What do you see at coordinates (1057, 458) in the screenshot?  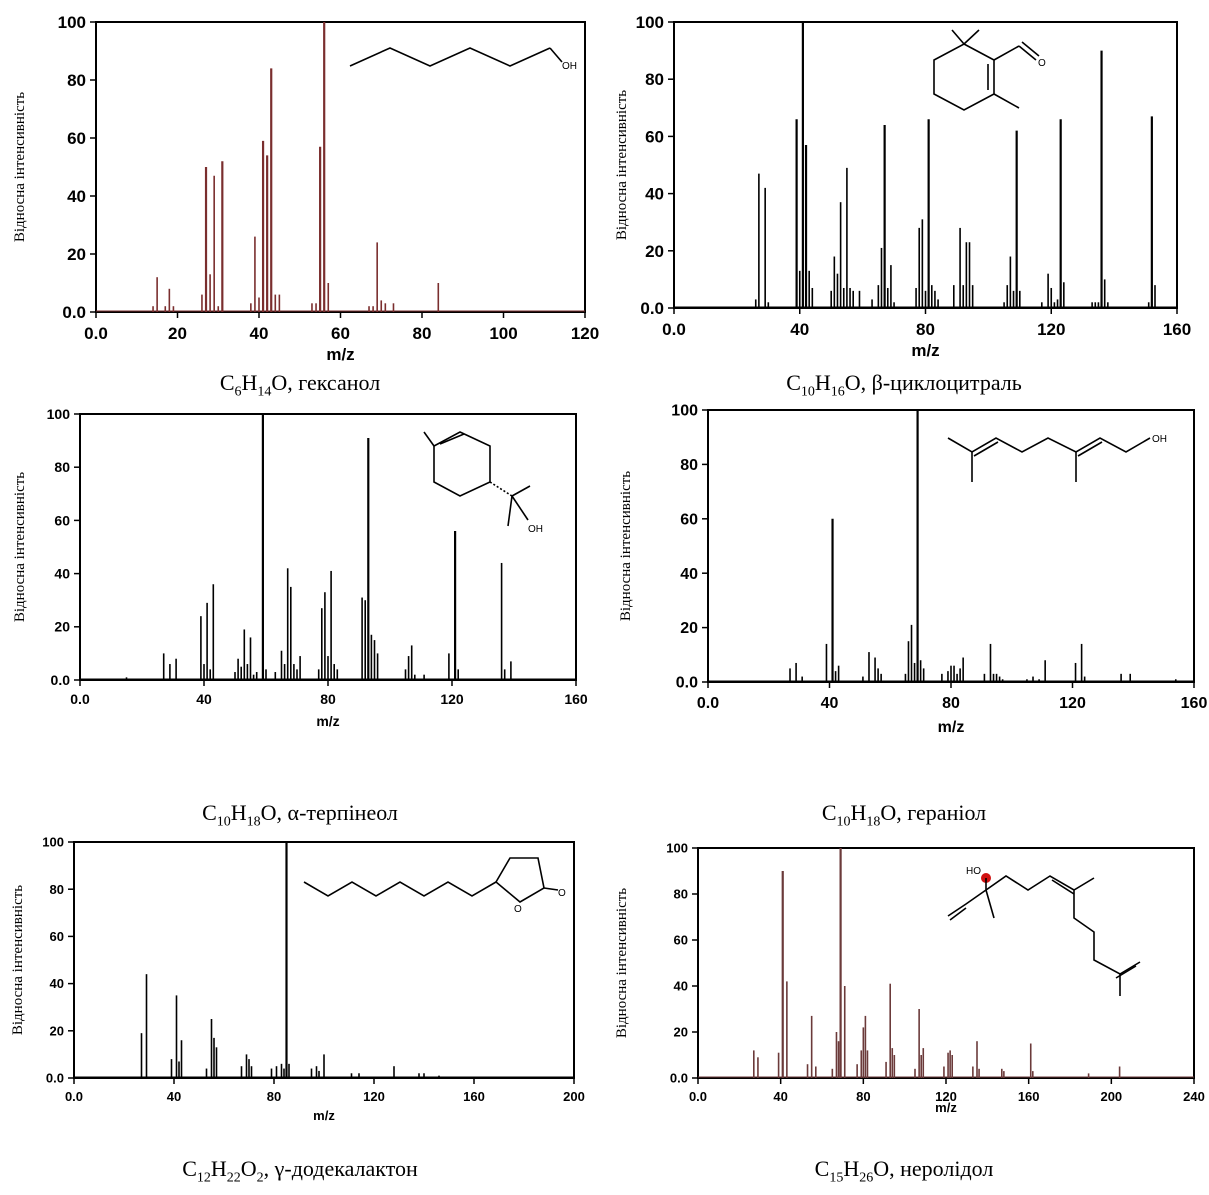 I see `molecule-geraniol: OH` at bounding box center [1057, 458].